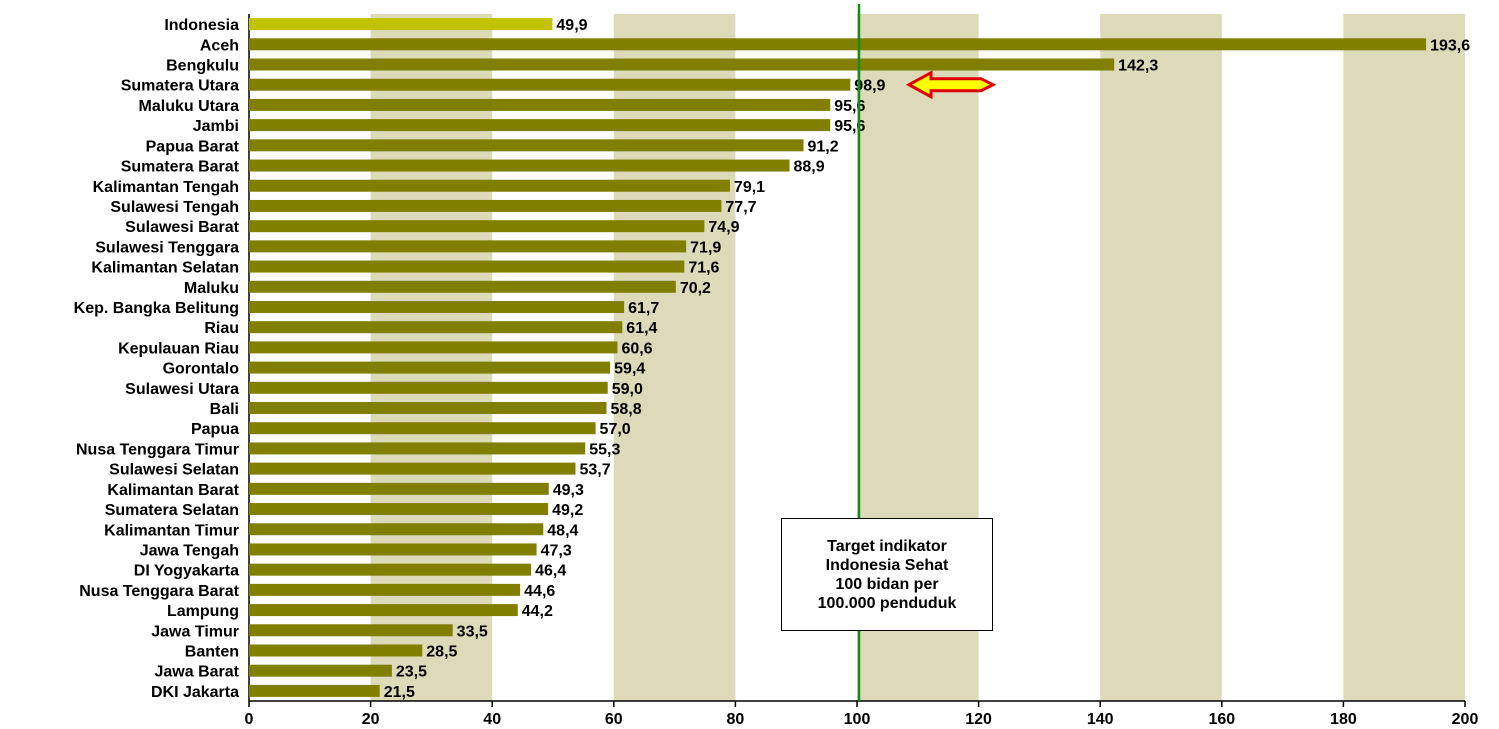 This screenshot has height=729, width=1499. What do you see at coordinates (411, 672) in the screenshot?
I see `value-label: 23,5` at bounding box center [411, 672].